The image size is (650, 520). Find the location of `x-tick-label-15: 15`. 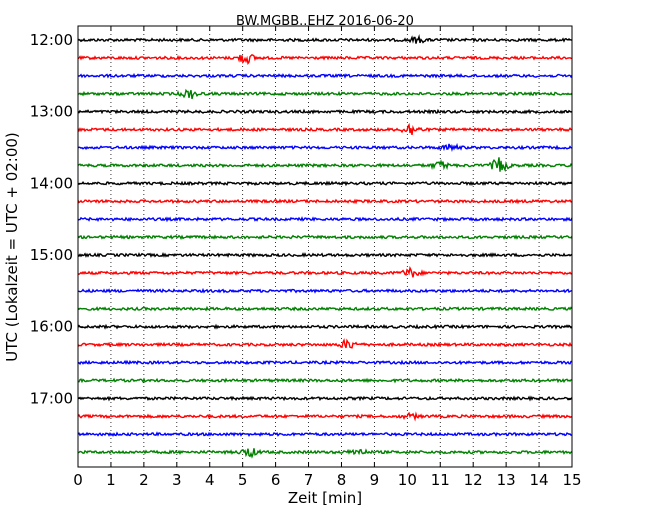

x-tick-label-15: 15 is located at coordinates (571, 480).